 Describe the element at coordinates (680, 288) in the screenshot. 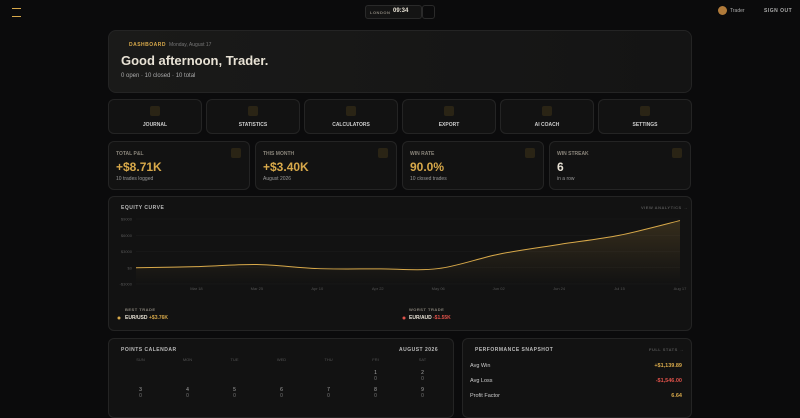

I see `x-tick-label: Aug 17` at that location.